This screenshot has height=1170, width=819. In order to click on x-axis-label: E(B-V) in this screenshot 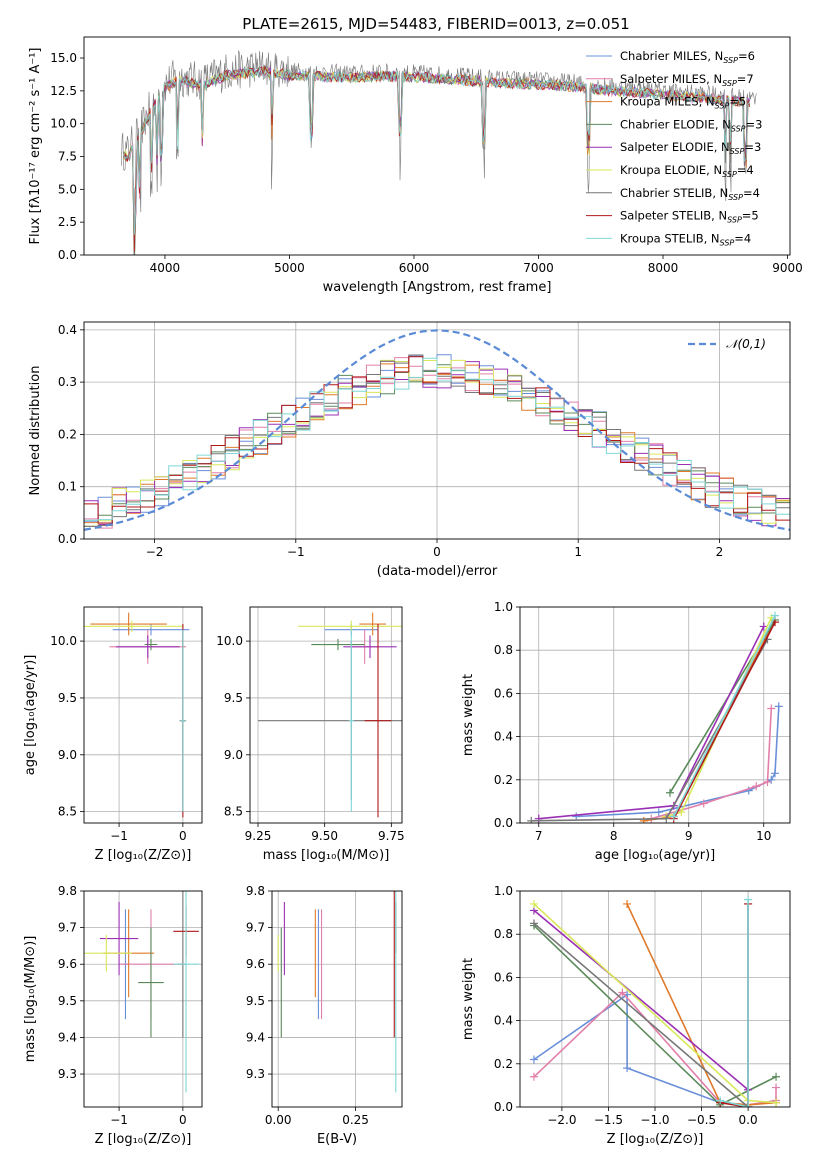, I will do `click(337, 1139)`.